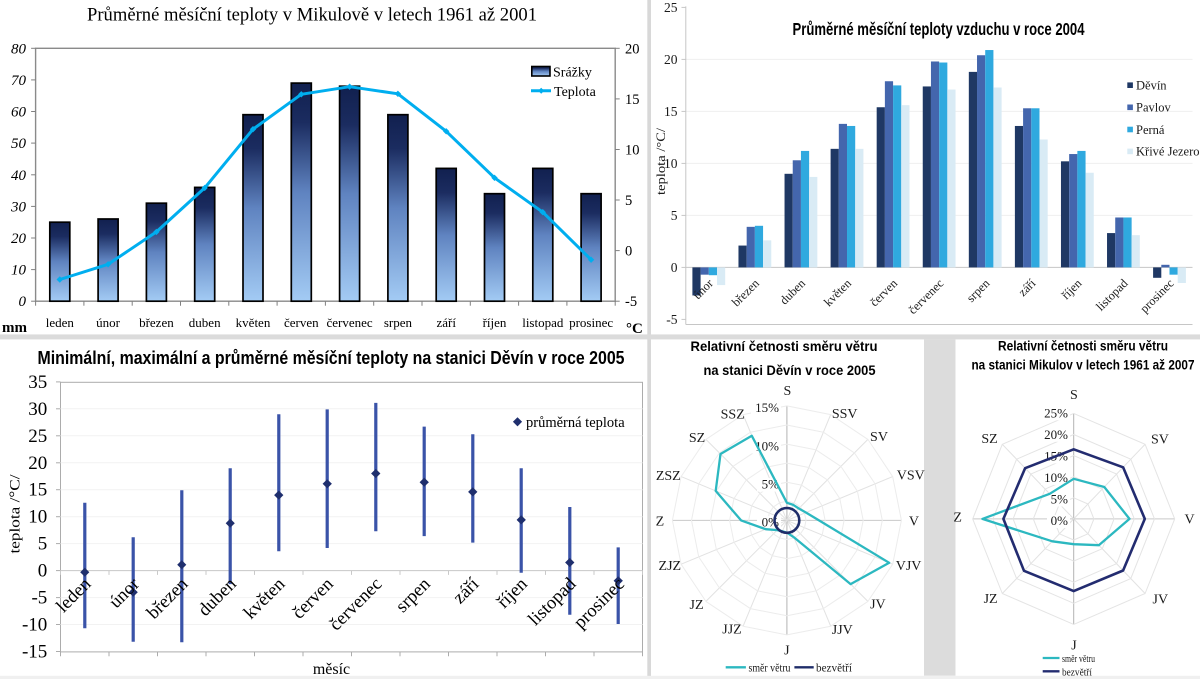 The width and height of the screenshot is (1200, 684). What do you see at coordinates (670, 566) in the screenshot?
I see `svg-text: ZJZ` at bounding box center [670, 566].